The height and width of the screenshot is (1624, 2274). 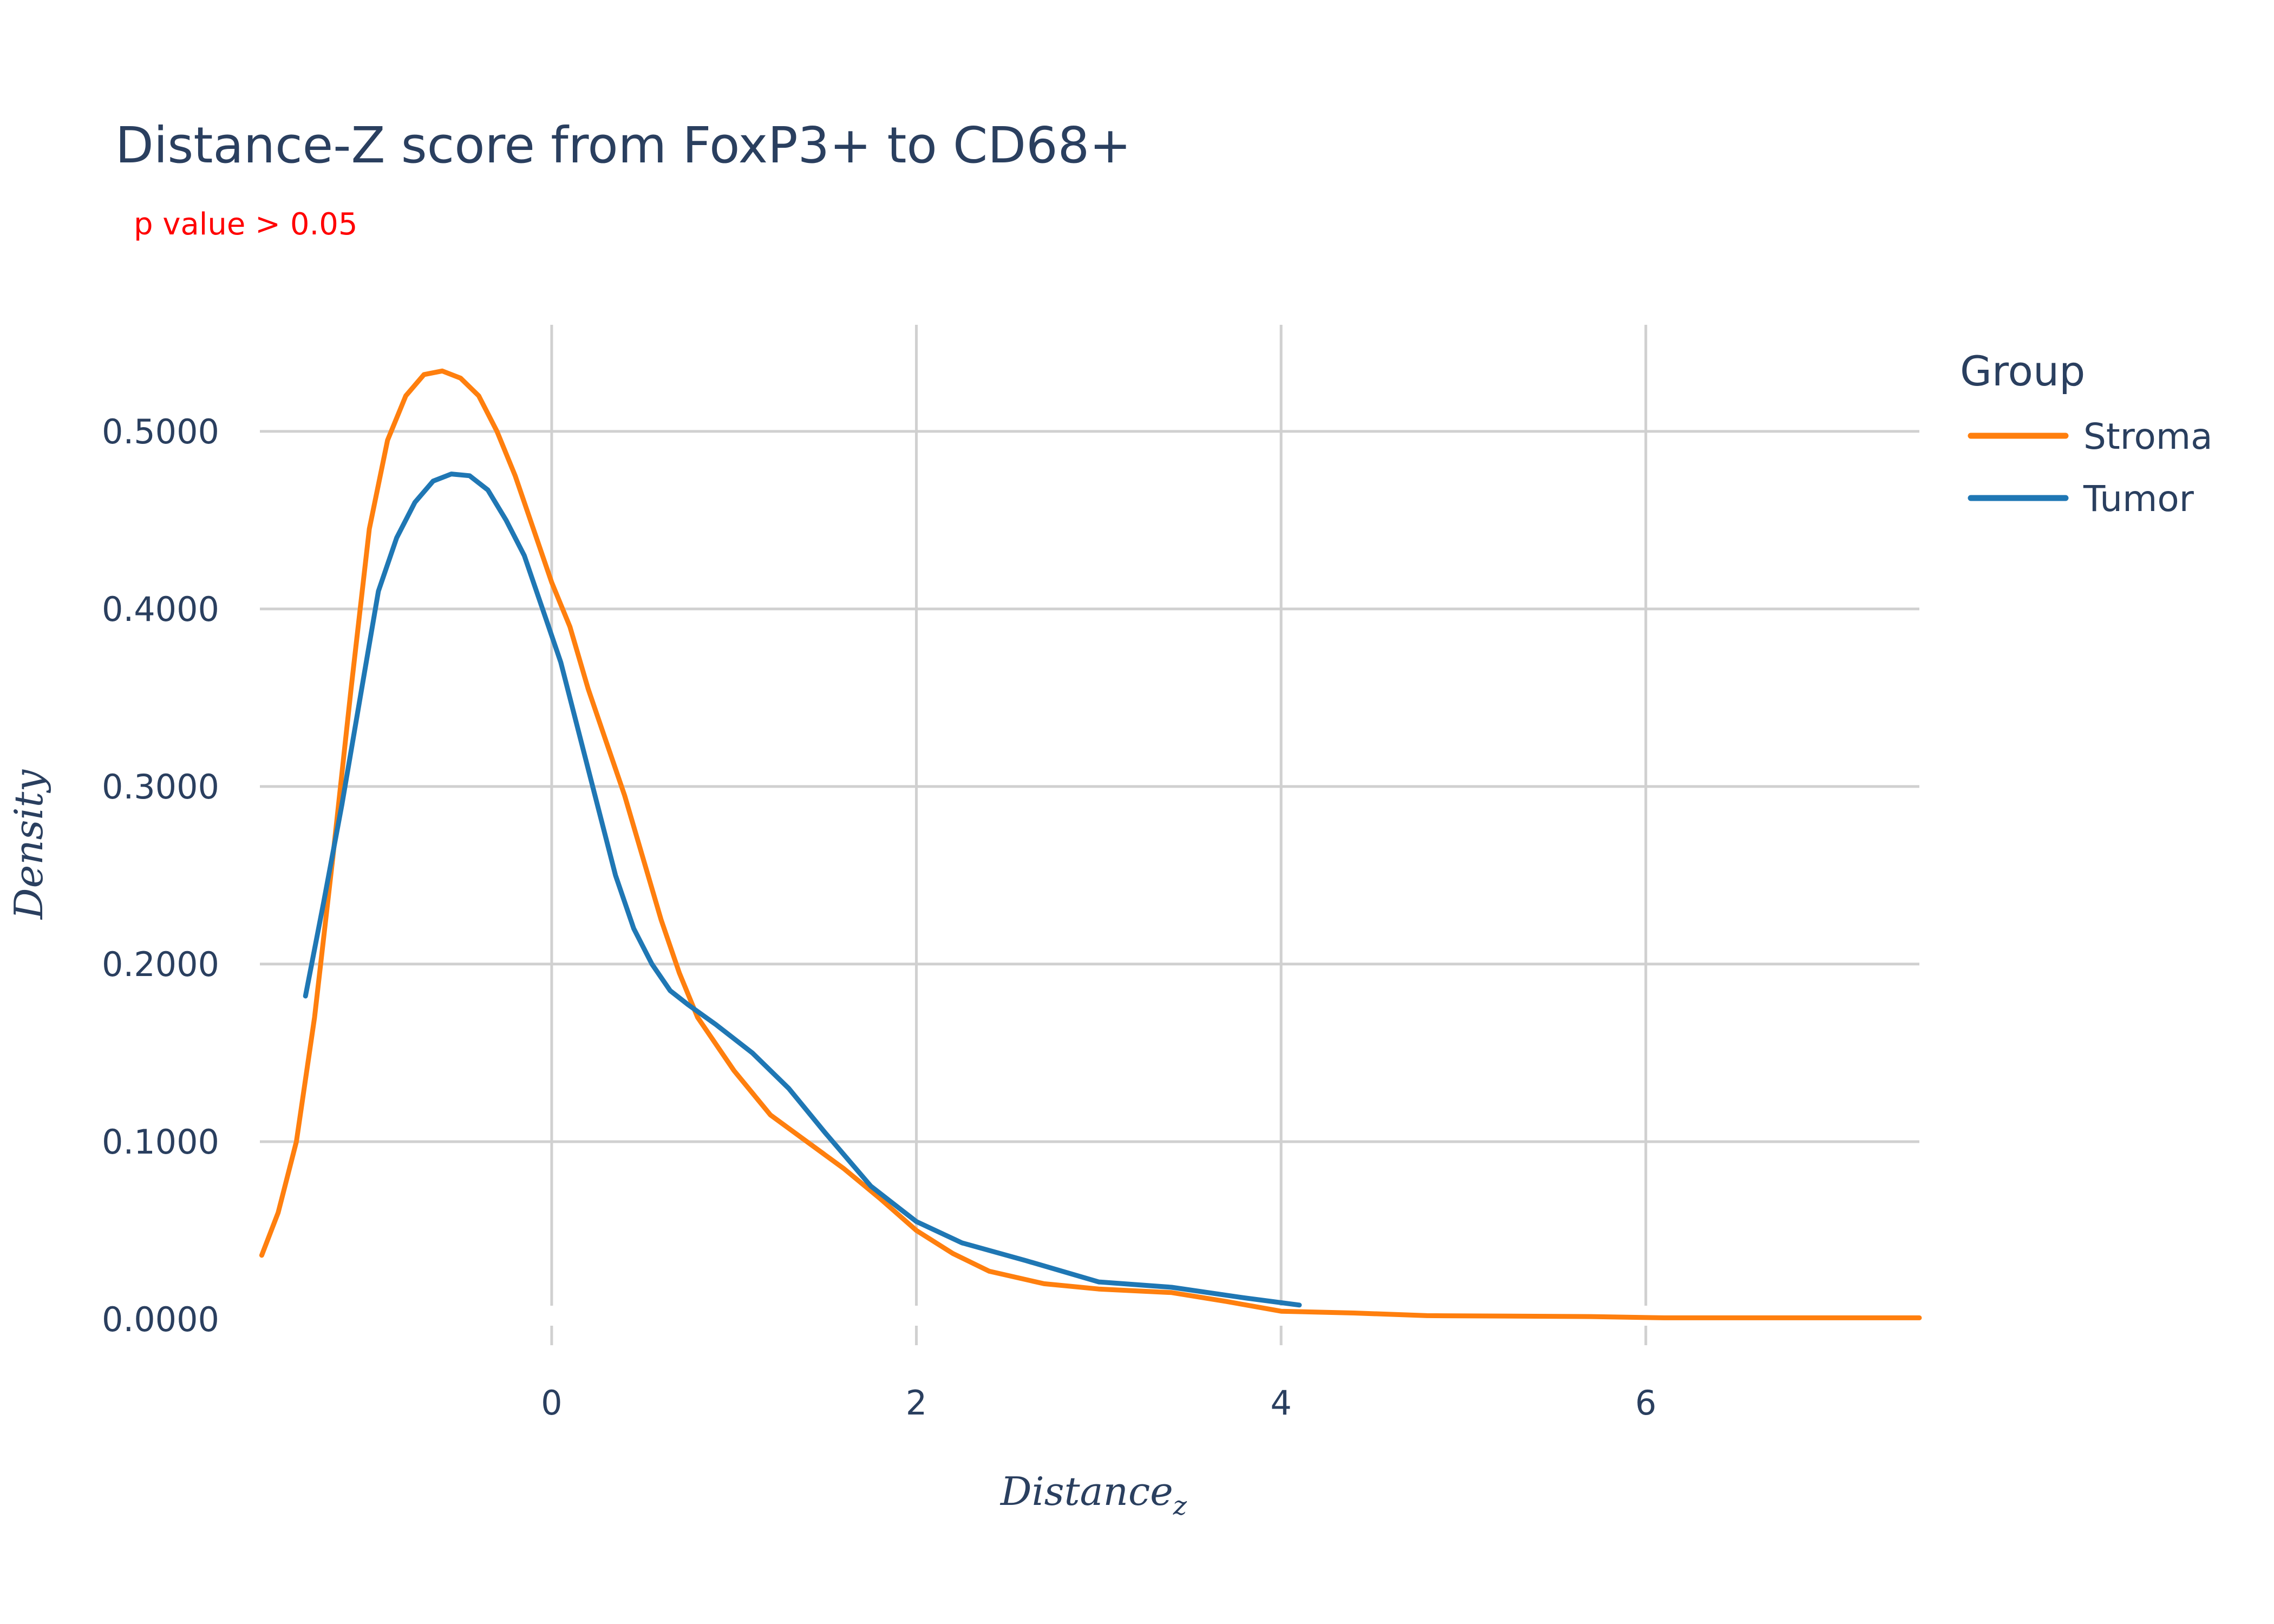 What do you see at coordinates (161, 787) in the screenshot?
I see `y-tick-label: 0.3000` at bounding box center [161, 787].